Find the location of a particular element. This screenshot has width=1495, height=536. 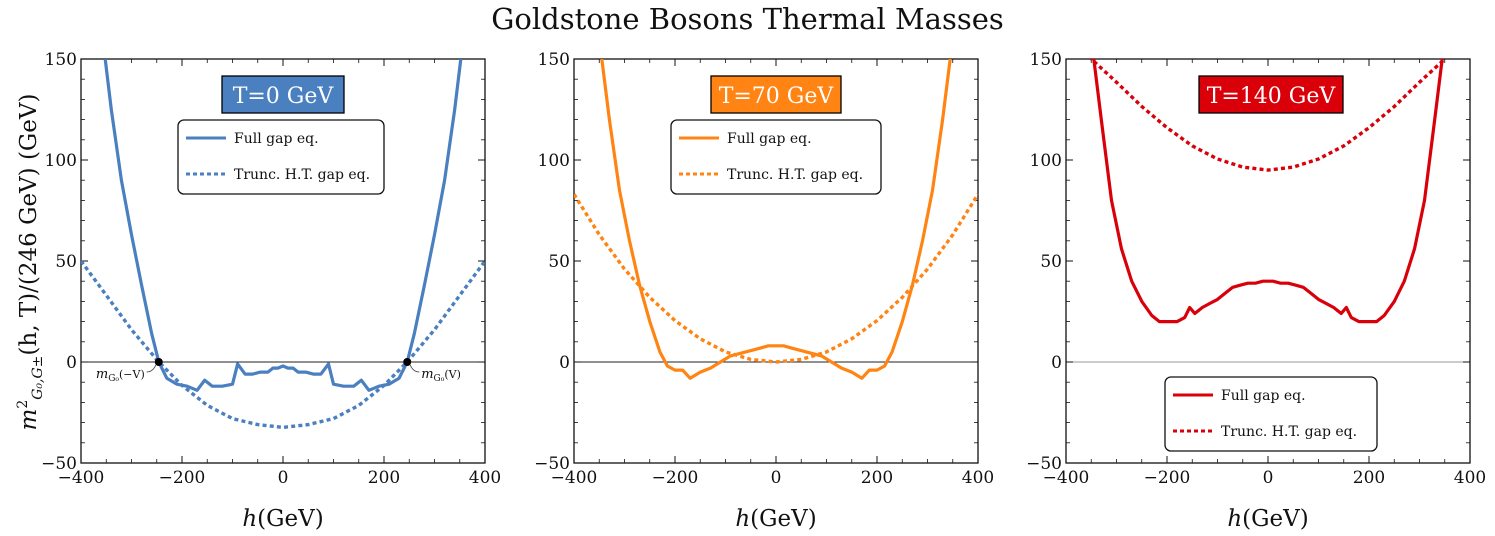

temperature-badge-label: T=70 GeV is located at coordinates (777, 96).